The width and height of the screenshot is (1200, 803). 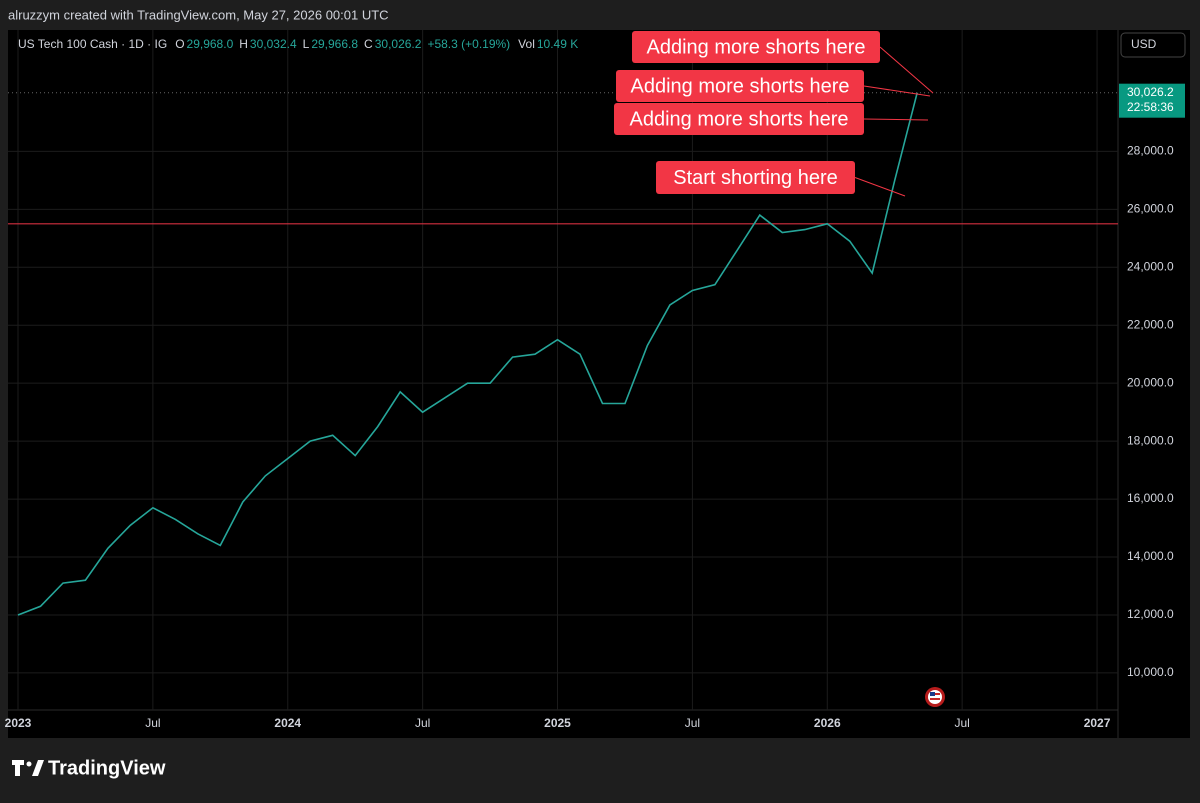 I want to click on brand-logo, so click(x=28, y=768).